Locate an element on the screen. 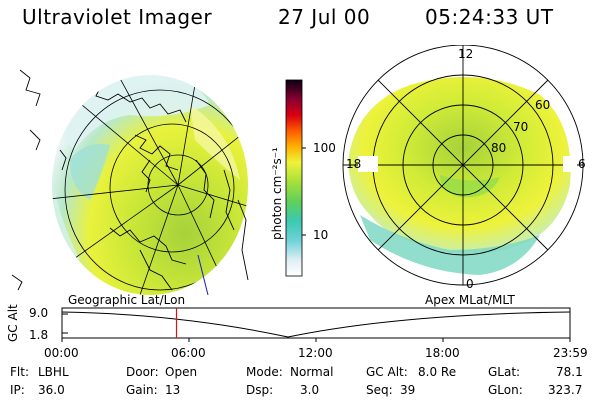  flt-value: LBHL is located at coordinates (53, 372).